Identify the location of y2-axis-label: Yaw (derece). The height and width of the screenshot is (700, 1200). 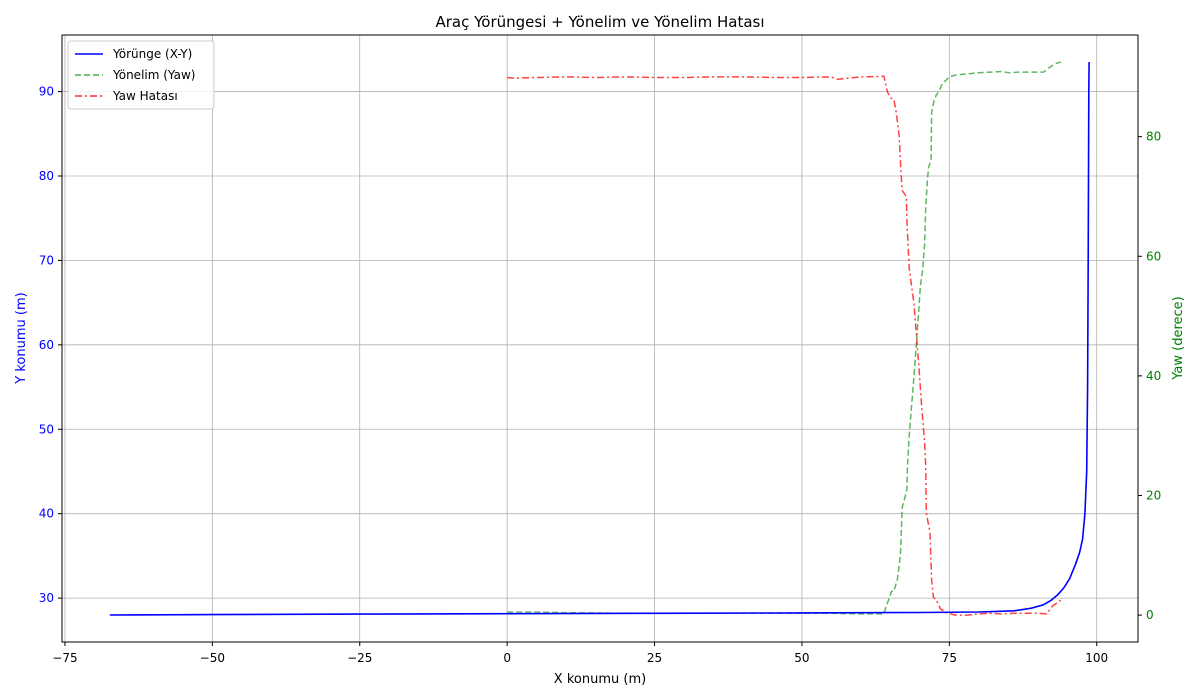
(1178, 338).